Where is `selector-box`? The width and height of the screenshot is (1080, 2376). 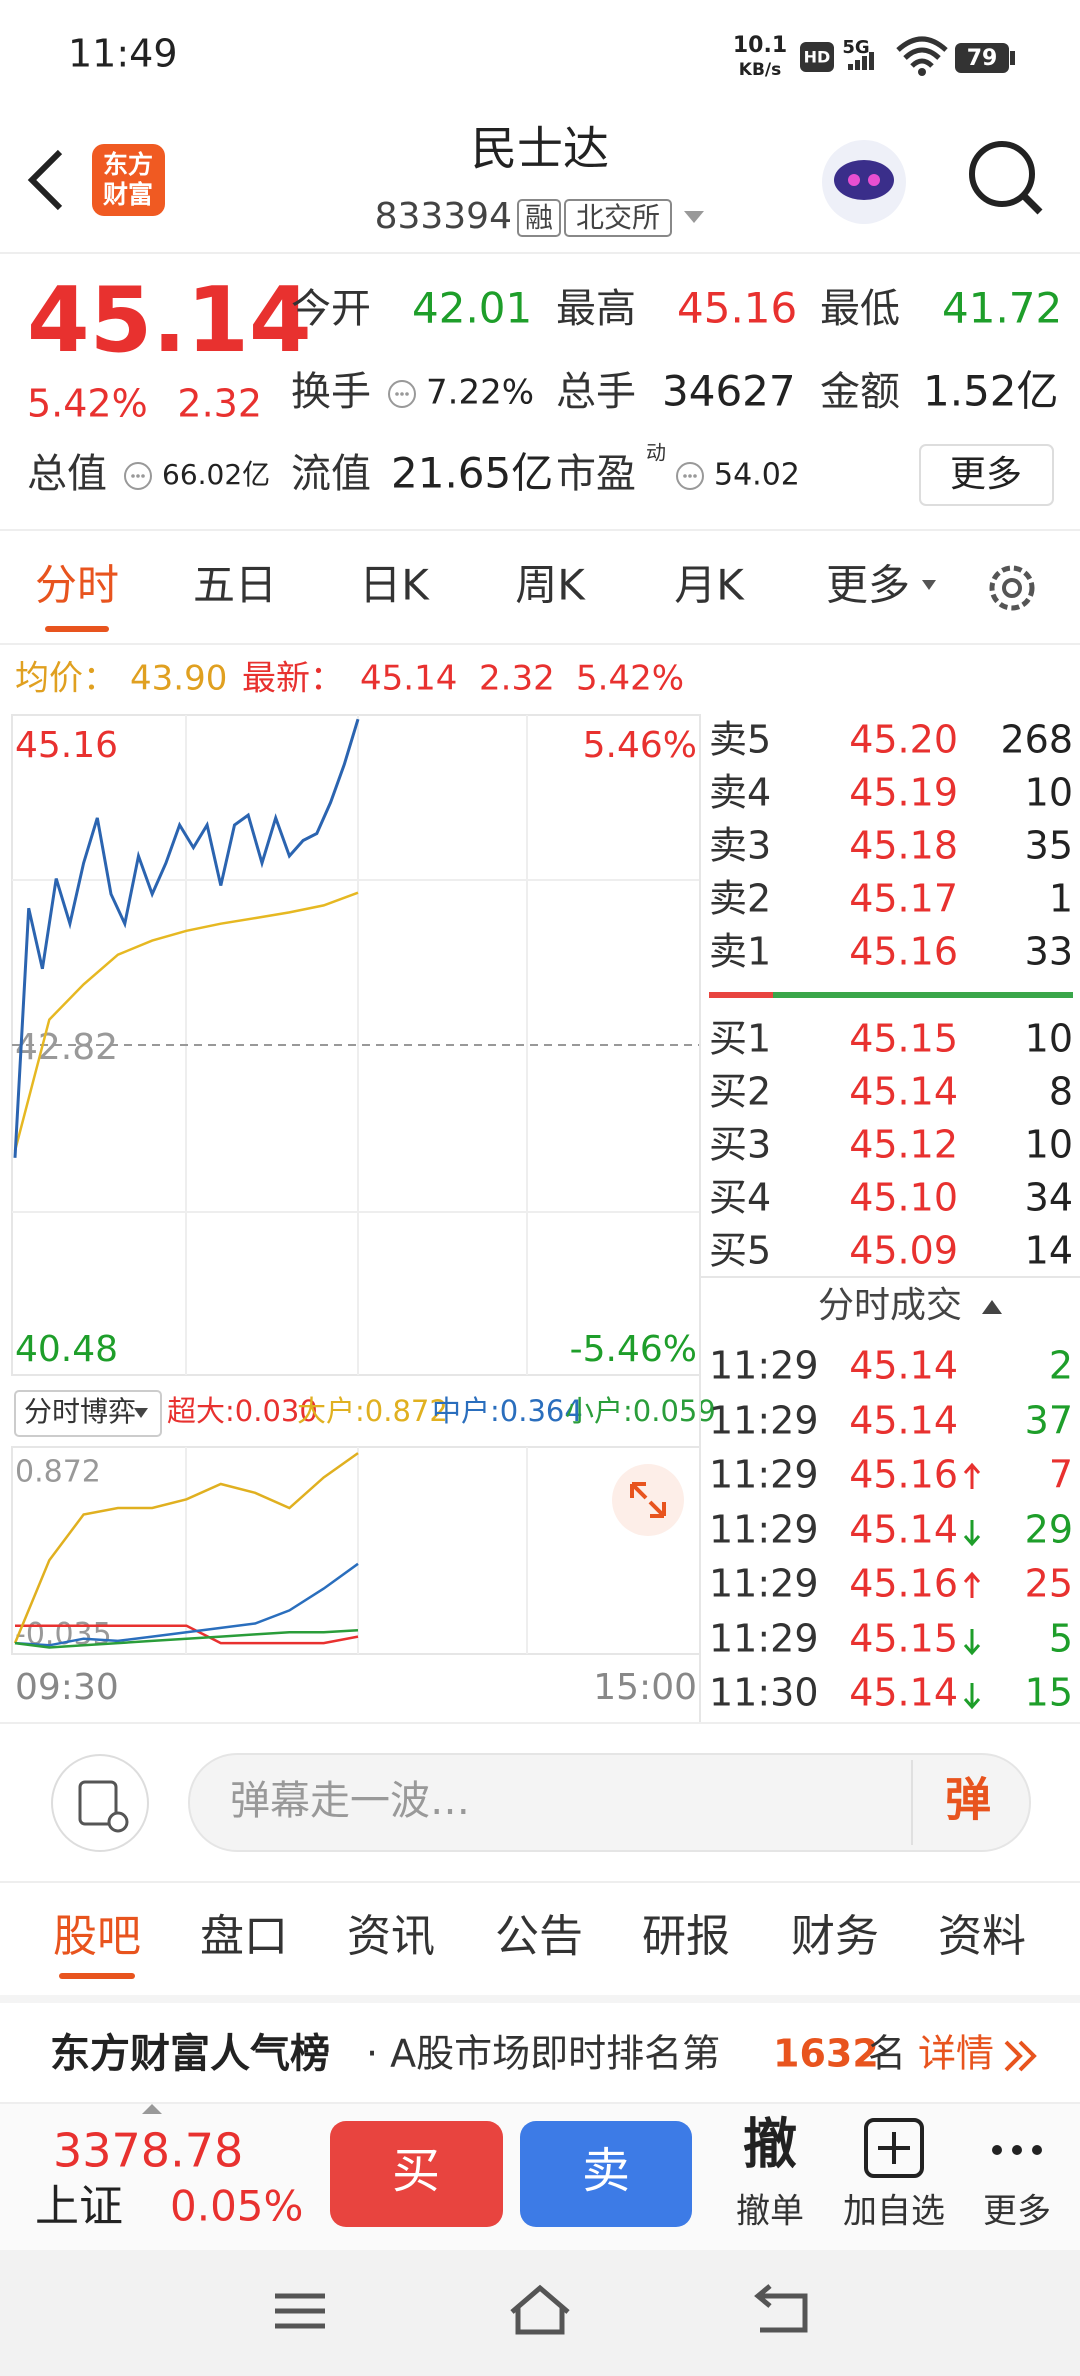 selector-box is located at coordinates (88, 1413).